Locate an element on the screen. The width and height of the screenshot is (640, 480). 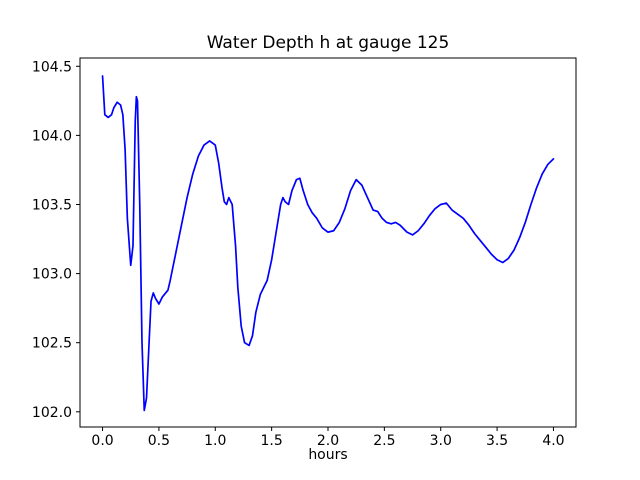
x-tick-label: 1.5 is located at coordinates (272, 441).